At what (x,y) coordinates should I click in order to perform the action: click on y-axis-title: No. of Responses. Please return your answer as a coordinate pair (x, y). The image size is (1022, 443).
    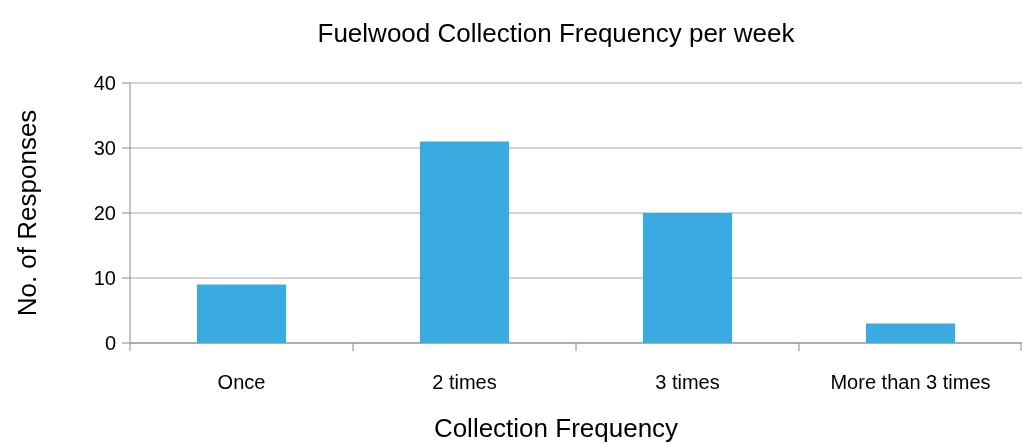
    Looking at the image, I should click on (27, 213).